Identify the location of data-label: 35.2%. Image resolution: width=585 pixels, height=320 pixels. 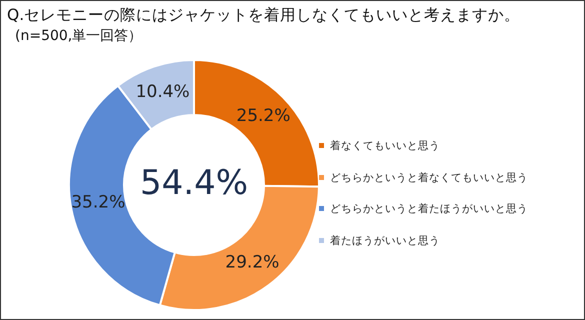
(98, 202).